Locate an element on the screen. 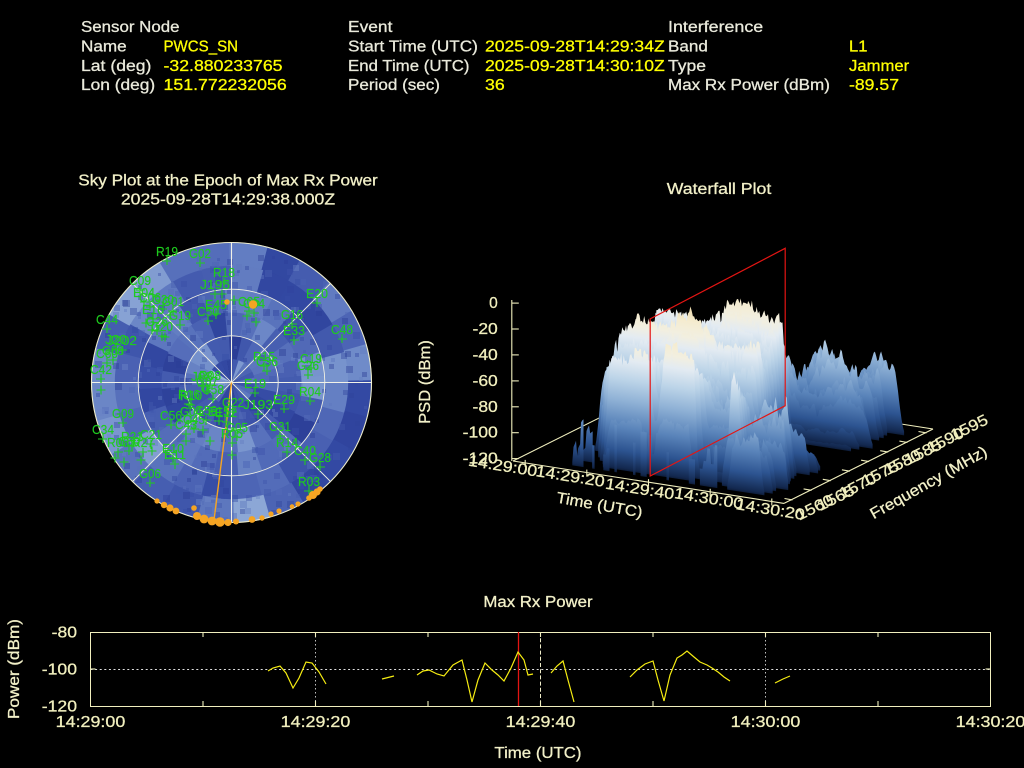 The height and width of the screenshot is (768, 1024). svg-text: PSD (dBm) is located at coordinates (425, 382).